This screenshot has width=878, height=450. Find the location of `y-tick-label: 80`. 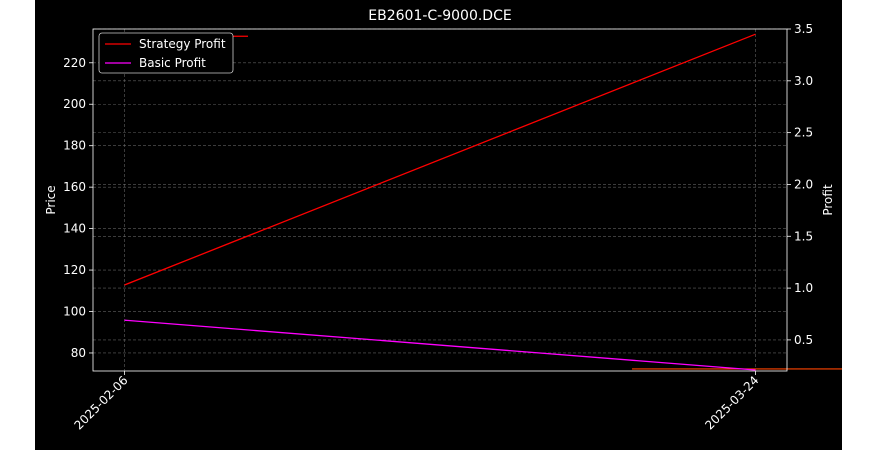

y-tick-label: 80 is located at coordinates (78, 353).